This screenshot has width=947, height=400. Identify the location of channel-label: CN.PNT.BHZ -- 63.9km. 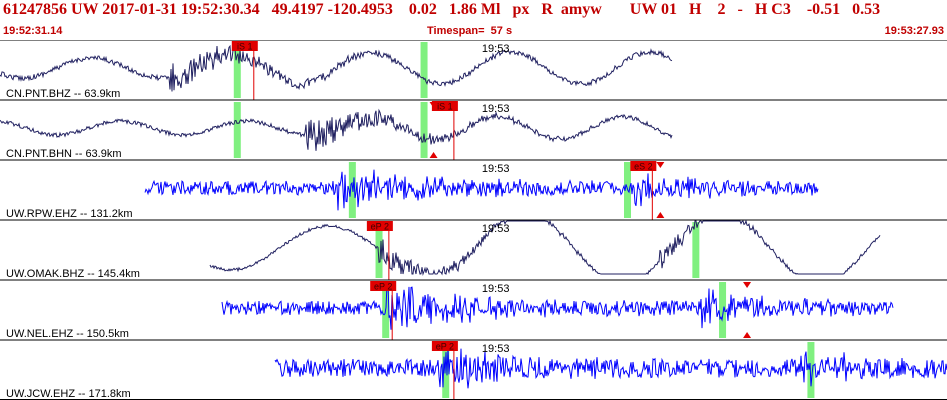
(63, 94).